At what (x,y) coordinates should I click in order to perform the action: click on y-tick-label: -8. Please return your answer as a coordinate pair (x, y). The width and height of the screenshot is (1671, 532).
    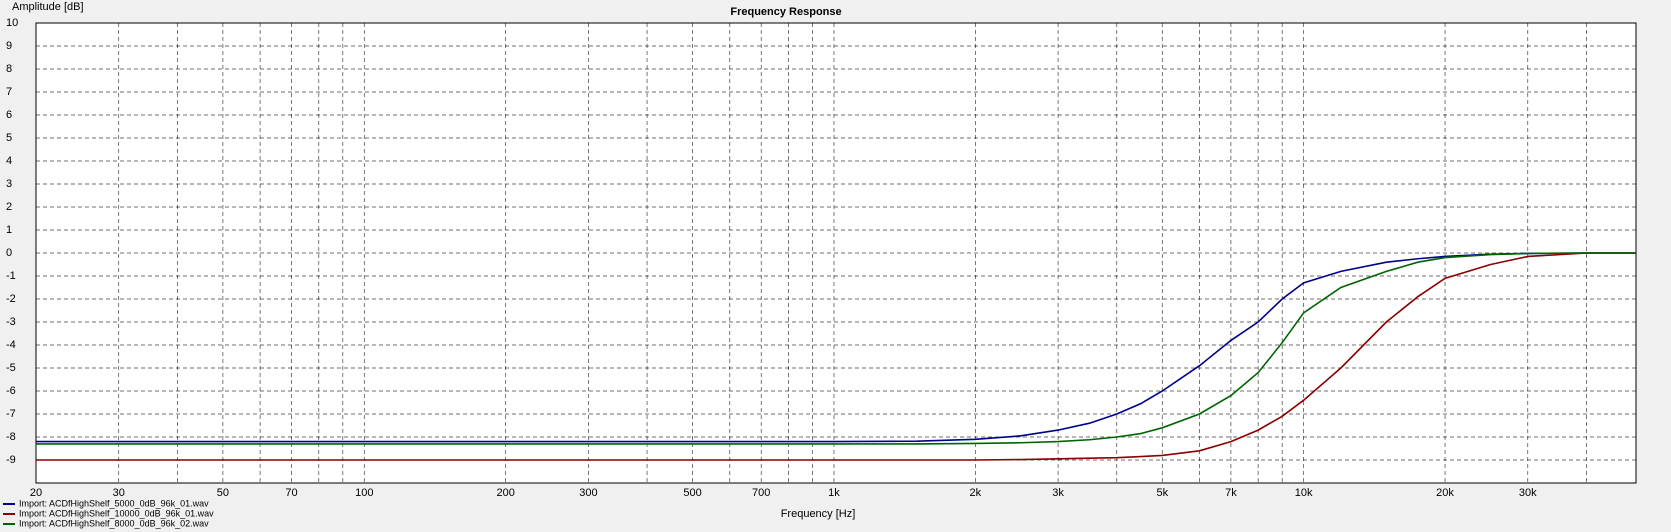
    Looking at the image, I should click on (11, 437).